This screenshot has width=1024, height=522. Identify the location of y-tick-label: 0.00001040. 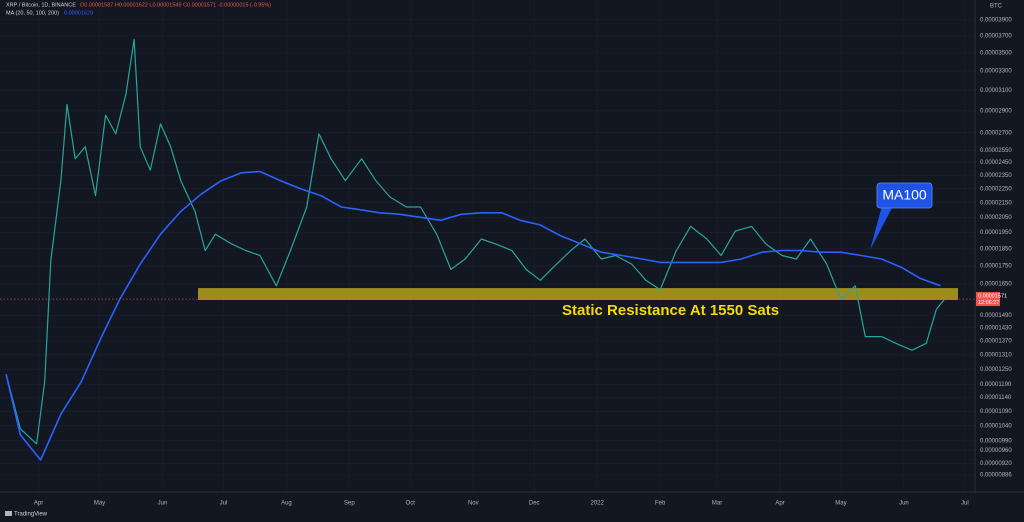
(996, 426).